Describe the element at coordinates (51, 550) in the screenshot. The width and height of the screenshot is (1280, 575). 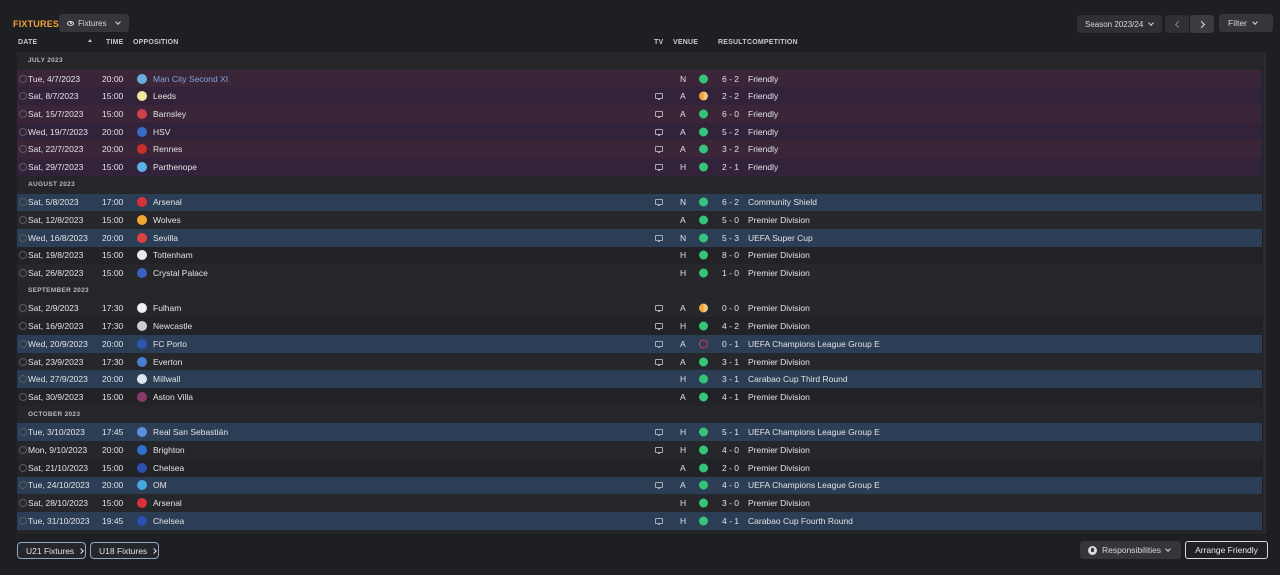
I see `u21-fixtures-button: U21 Fixtures` at that location.